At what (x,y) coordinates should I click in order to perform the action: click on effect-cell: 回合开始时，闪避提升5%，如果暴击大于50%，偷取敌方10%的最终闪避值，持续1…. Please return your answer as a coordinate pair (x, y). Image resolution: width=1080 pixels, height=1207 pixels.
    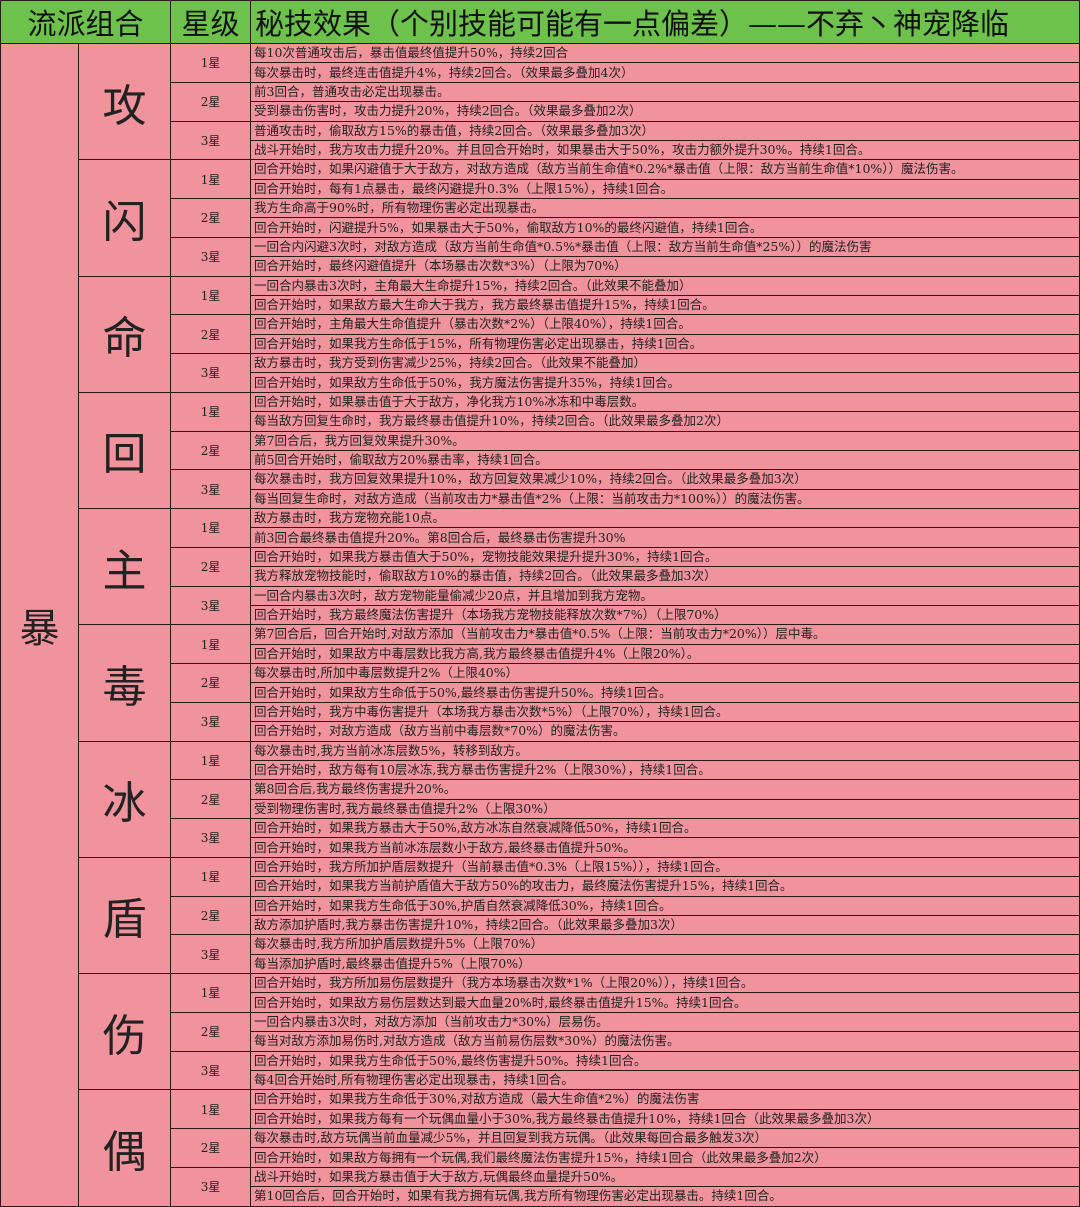
    Looking at the image, I should click on (665, 227).